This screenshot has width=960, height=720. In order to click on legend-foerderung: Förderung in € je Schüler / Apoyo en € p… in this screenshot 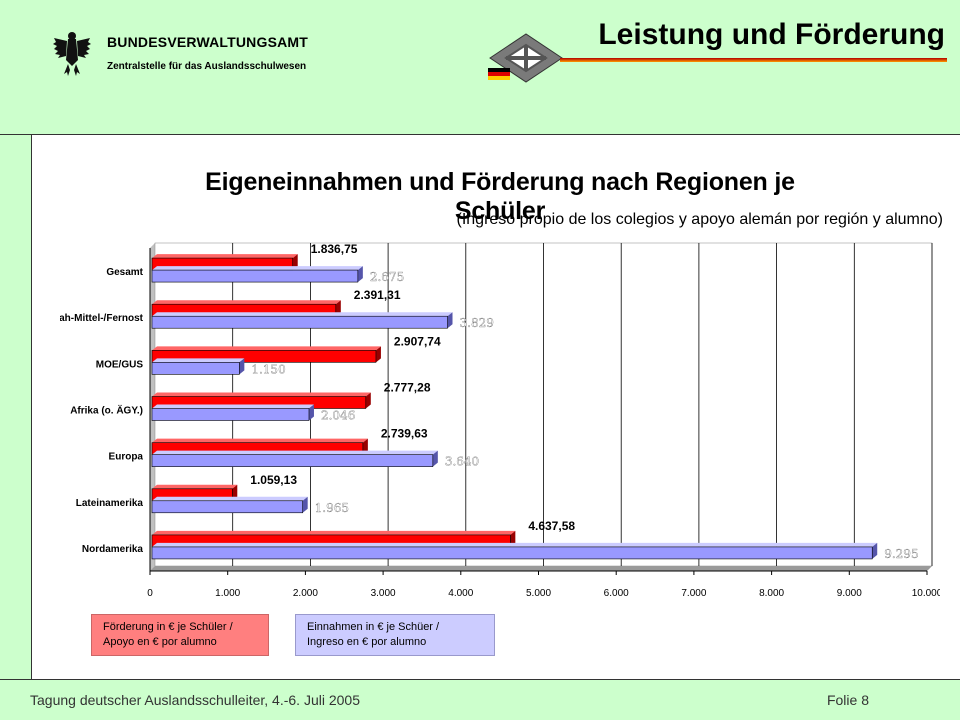, I will do `click(180, 635)`.